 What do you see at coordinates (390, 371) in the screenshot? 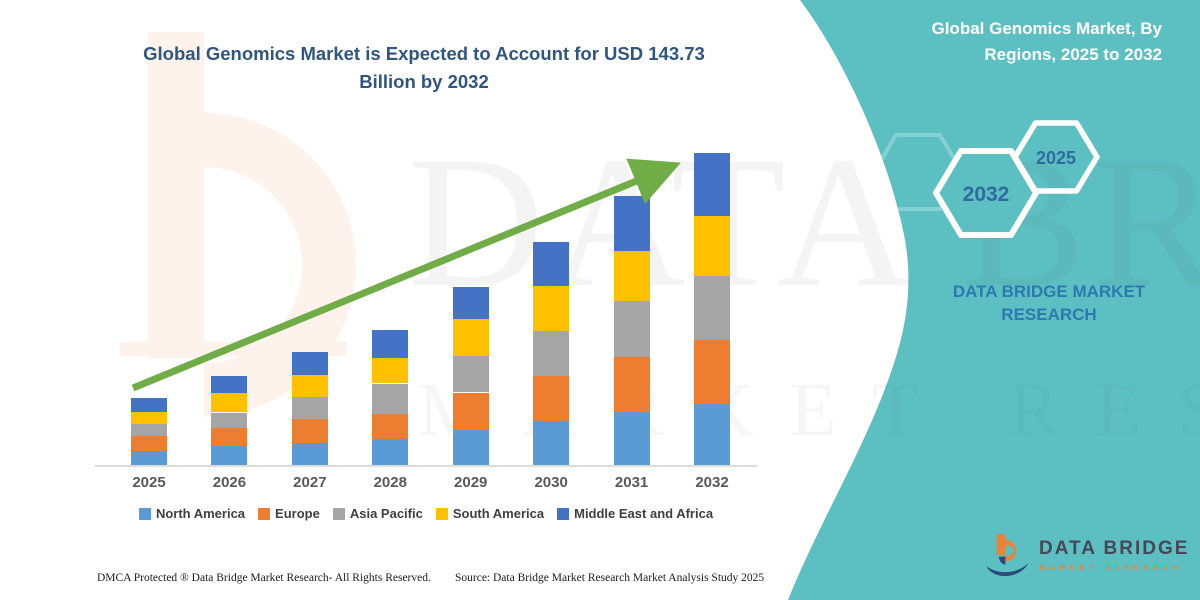
I see `bar-segment-south-america-2028` at bounding box center [390, 371].